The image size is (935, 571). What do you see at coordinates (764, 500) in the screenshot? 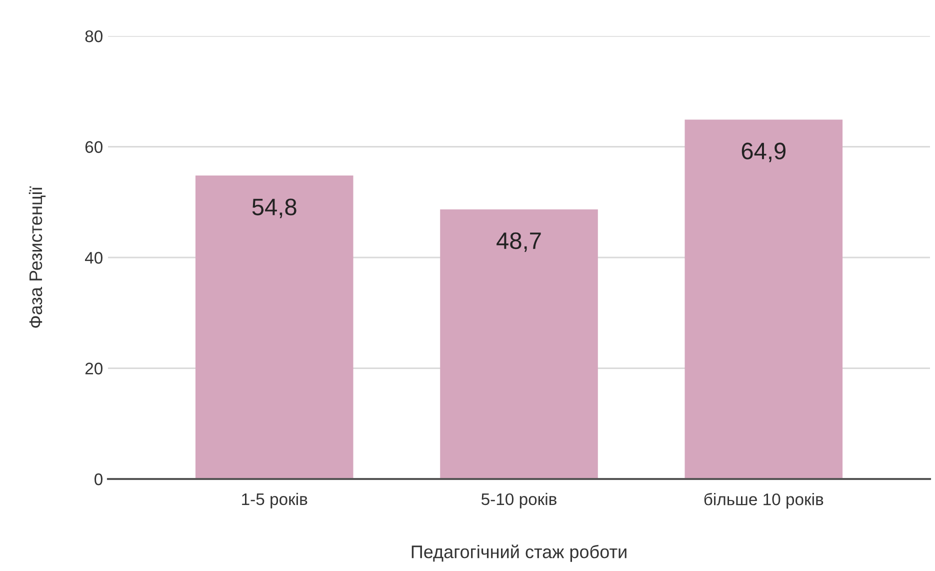
I see `x-tick-label: більше 10 років` at bounding box center [764, 500].